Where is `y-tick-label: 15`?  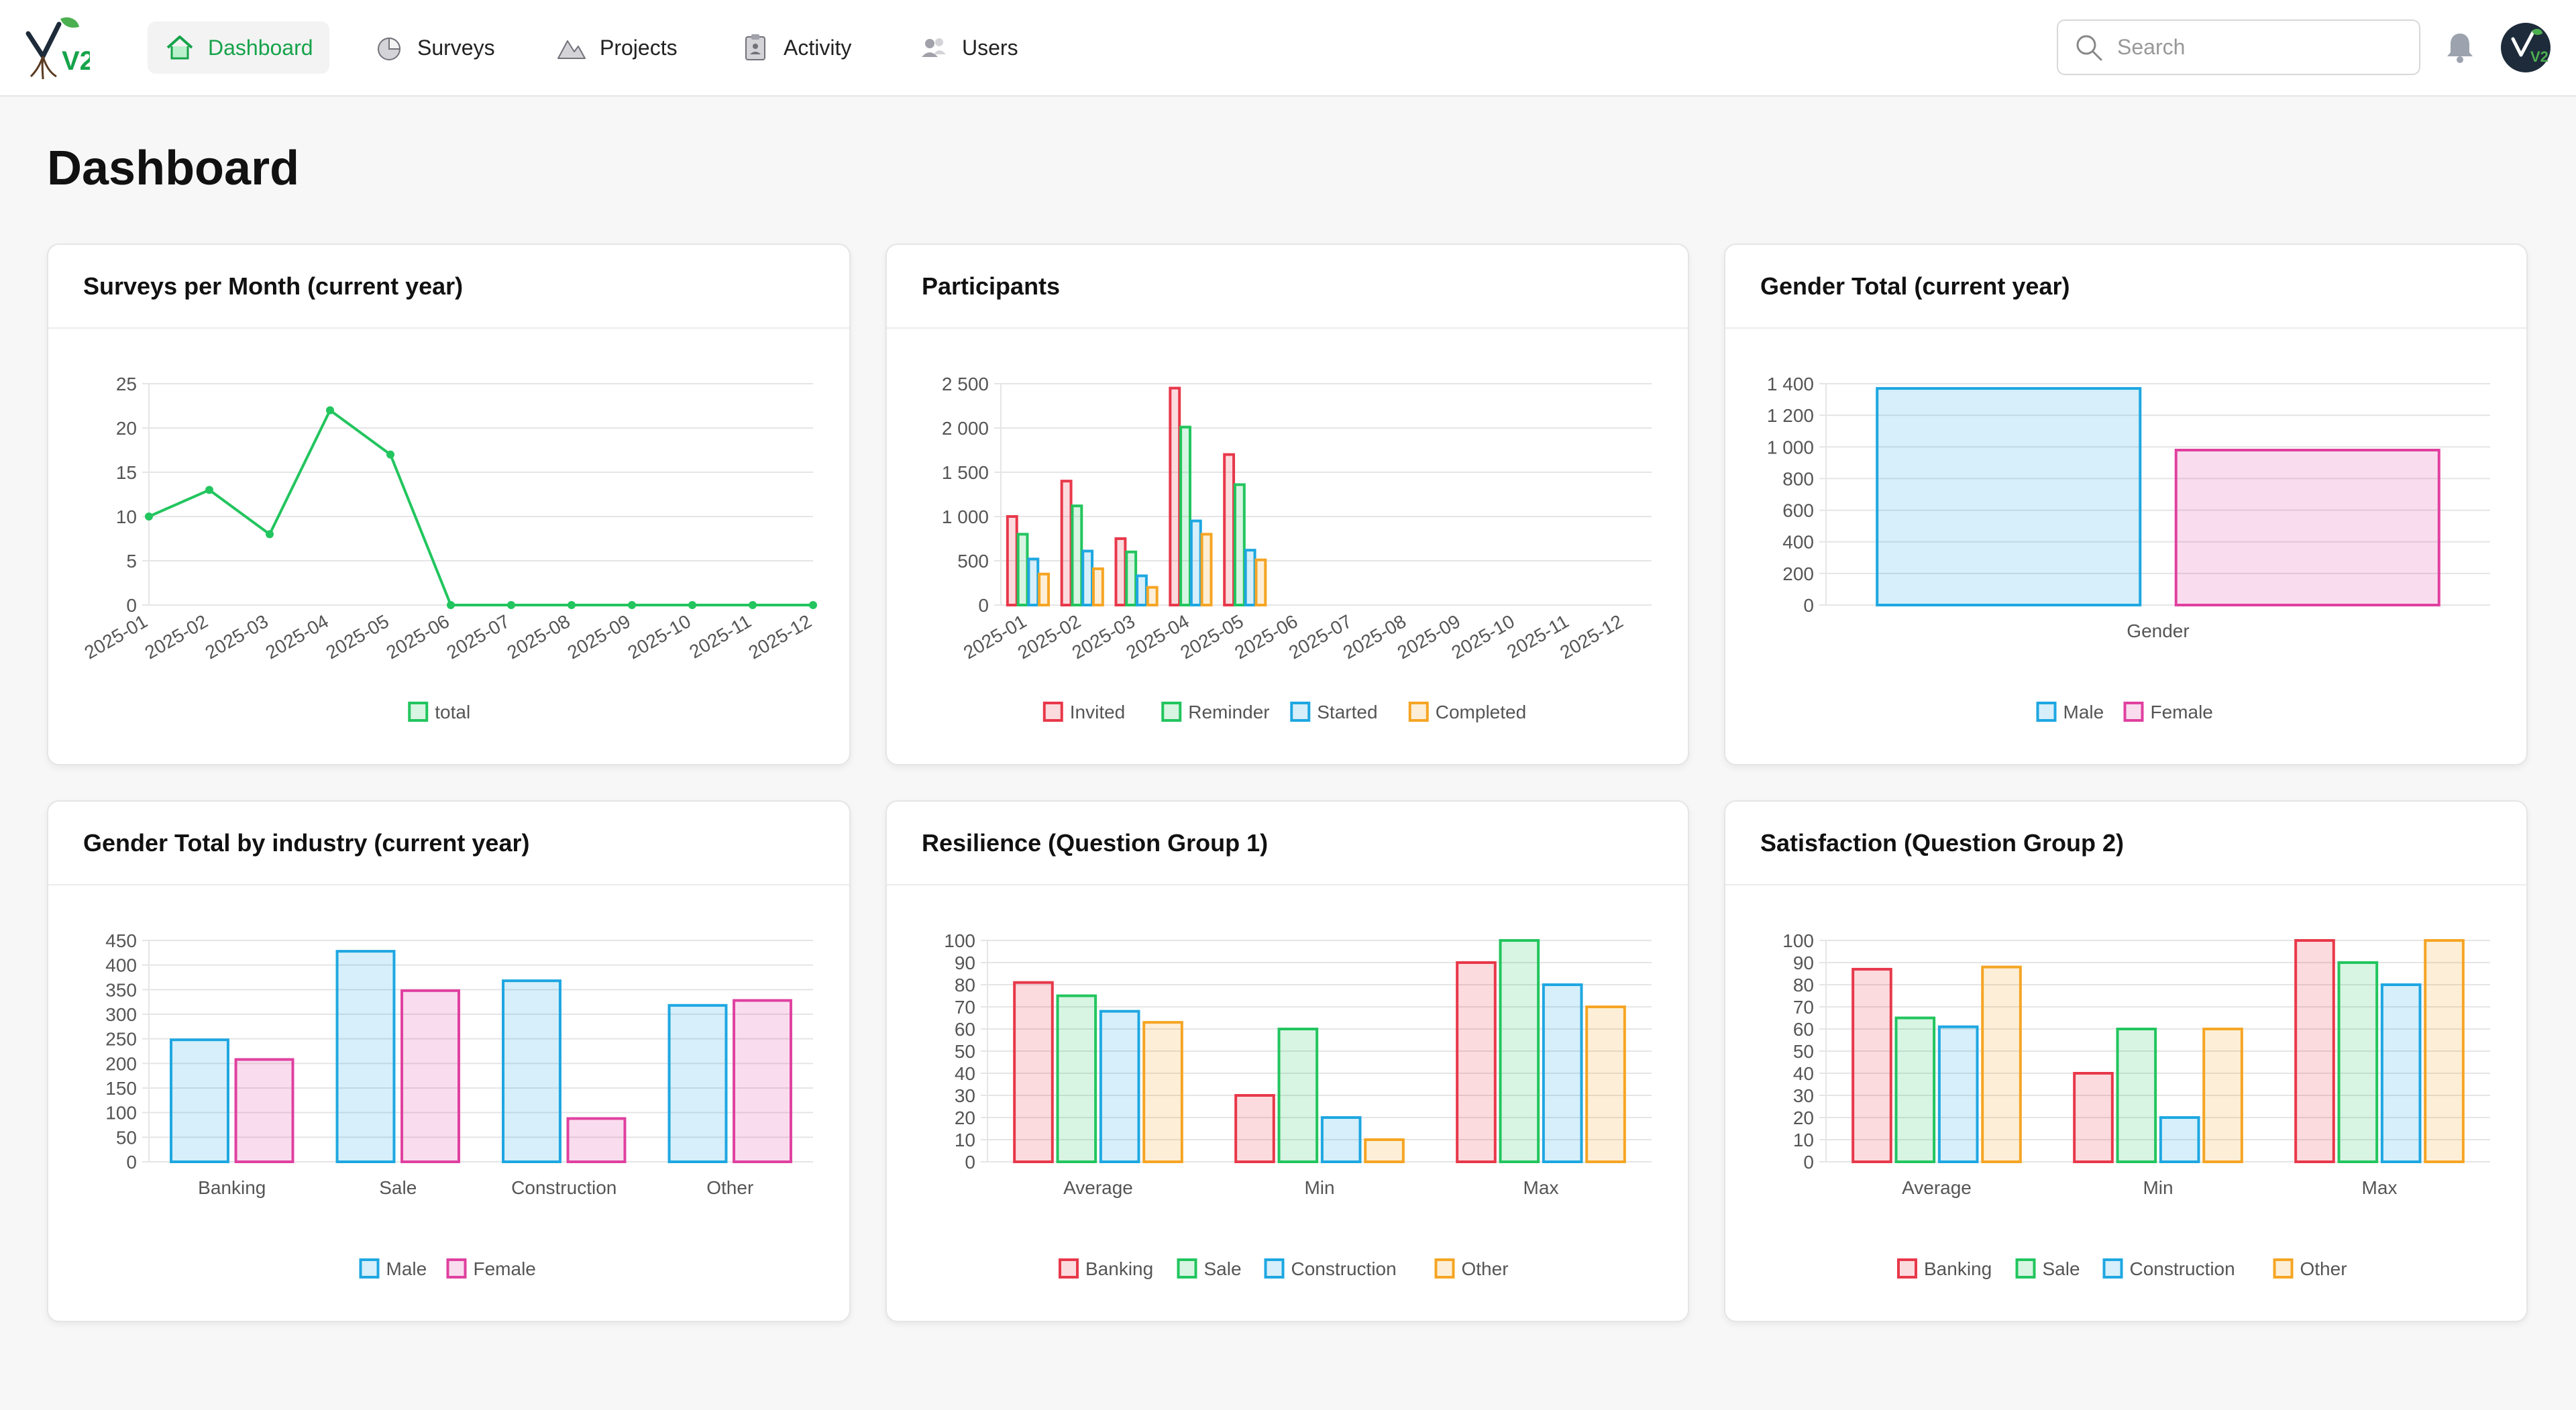 y-tick-label: 15 is located at coordinates (126, 473).